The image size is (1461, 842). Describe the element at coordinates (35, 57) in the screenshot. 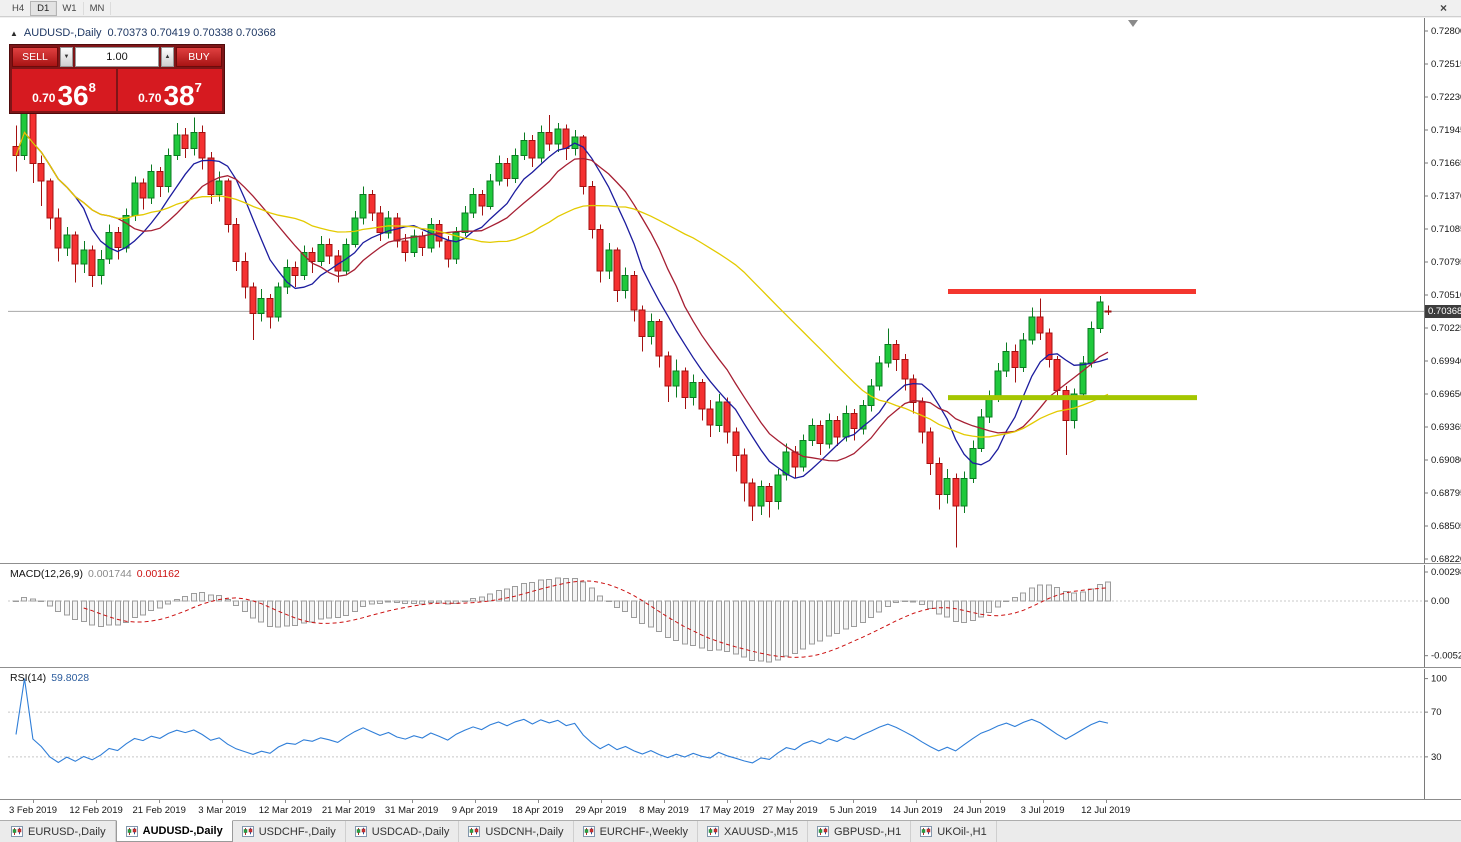

I see `sell-button: SELL` at that location.